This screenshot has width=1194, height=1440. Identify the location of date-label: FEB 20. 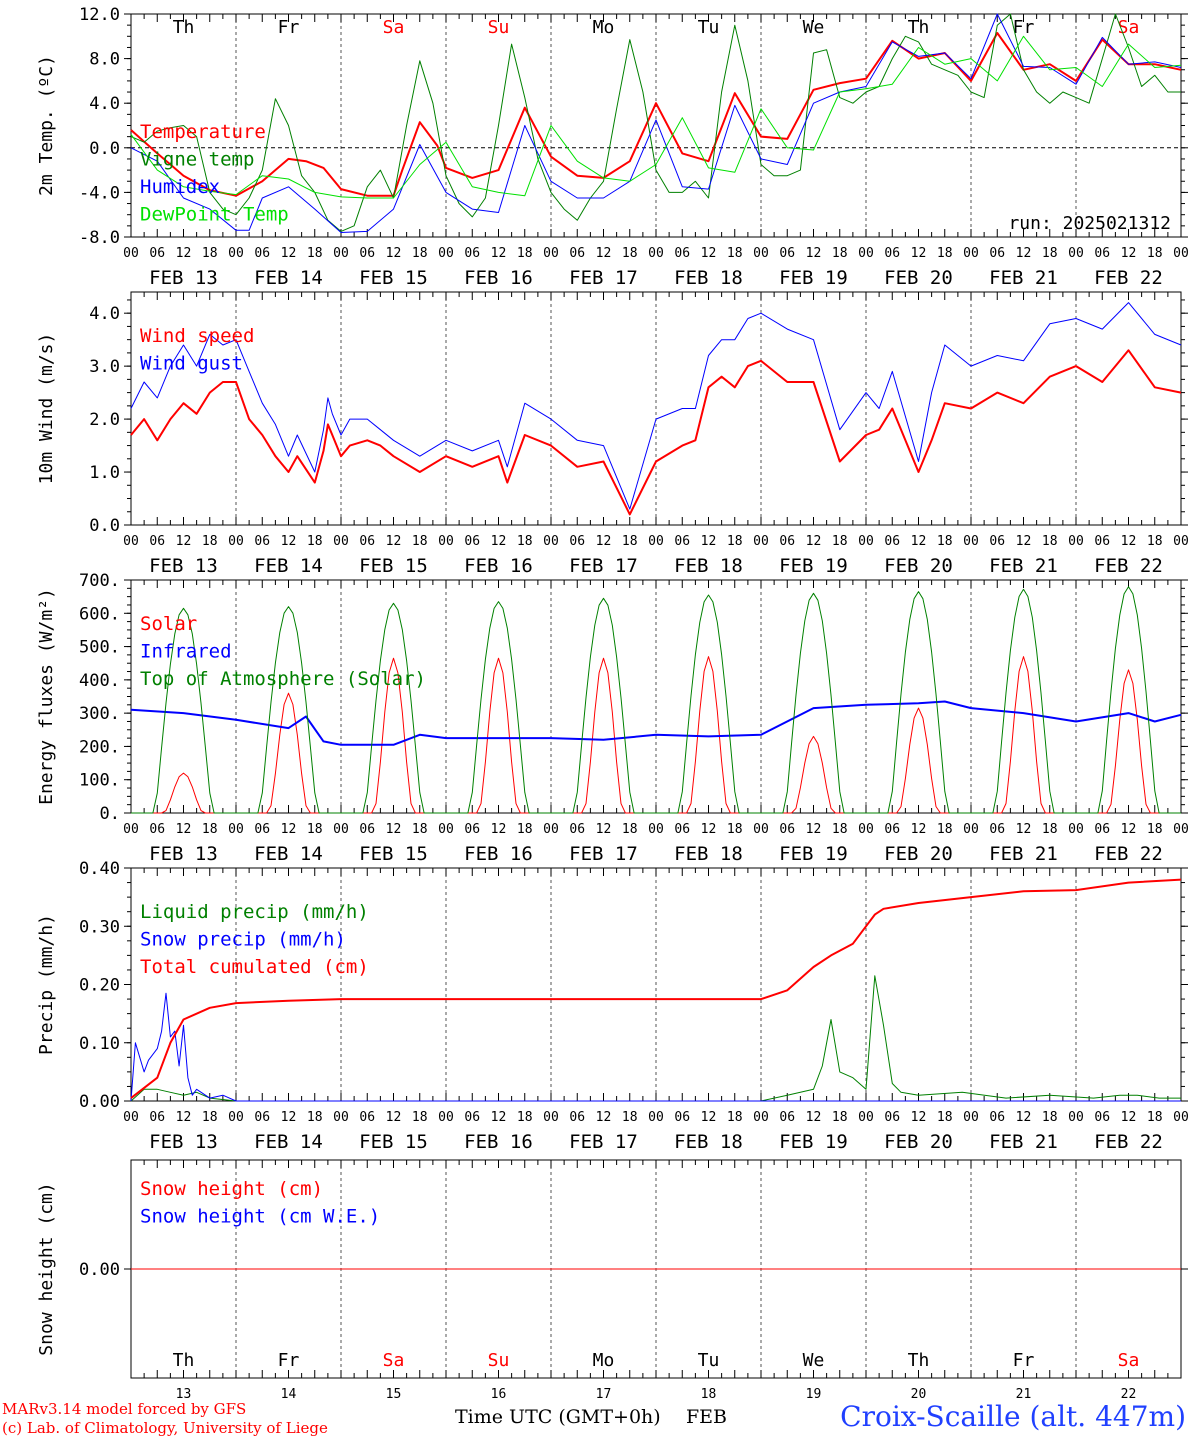
(918, 566).